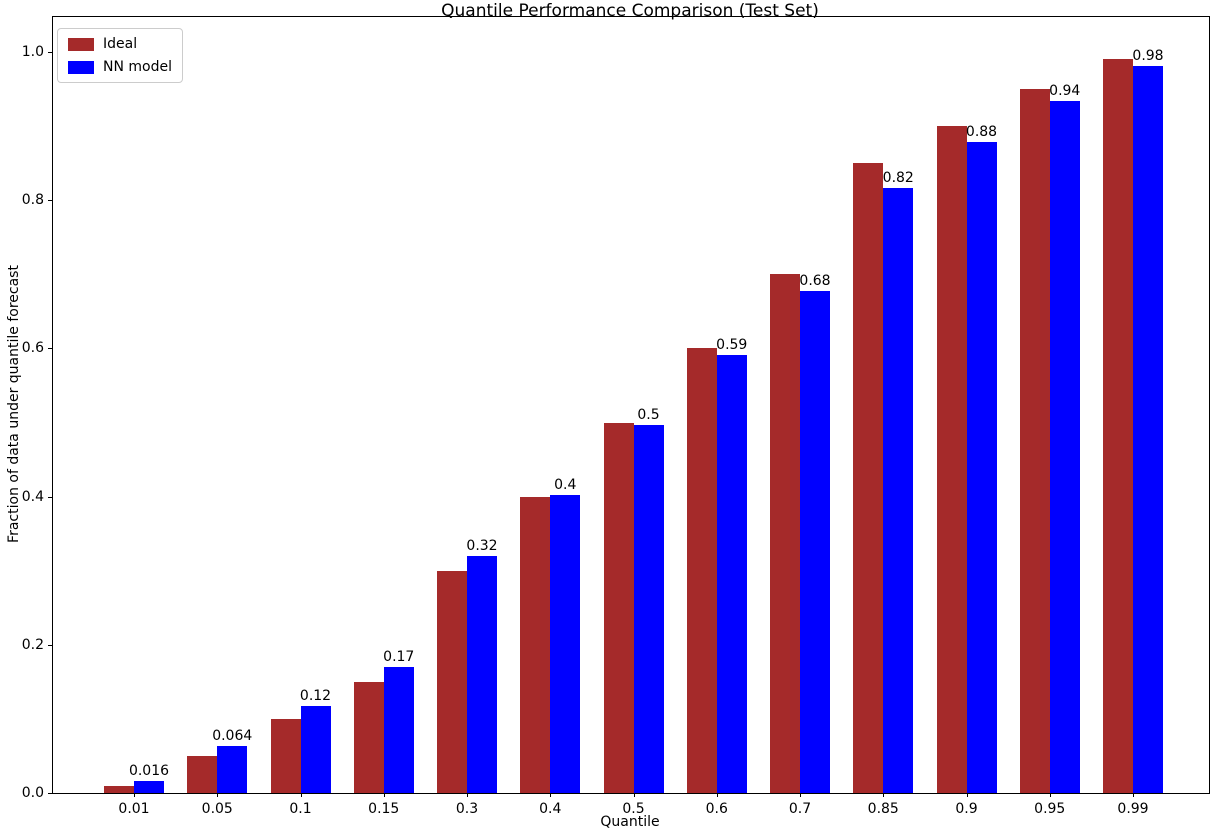 The width and height of the screenshot is (1213, 835). What do you see at coordinates (32, 348) in the screenshot?
I see `y-tick-label: 0.6` at bounding box center [32, 348].